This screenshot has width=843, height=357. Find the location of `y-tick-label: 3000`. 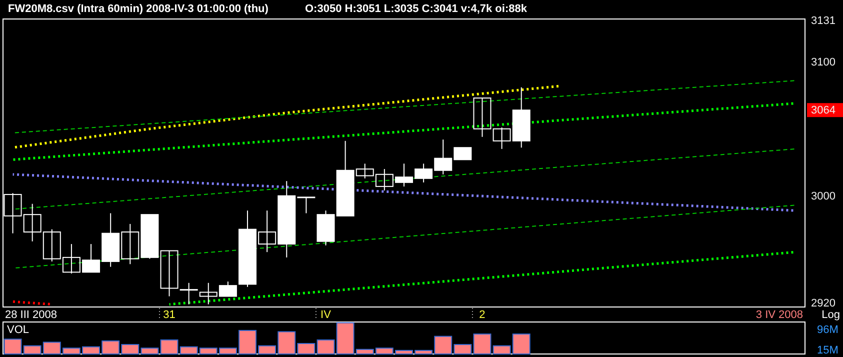

y-tick-label: 3000 is located at coordinates (823, 196).